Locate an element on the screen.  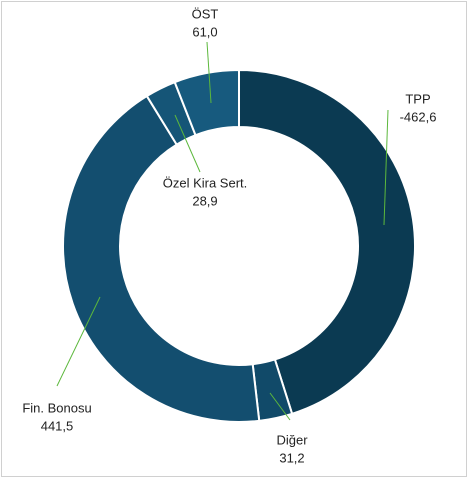
slice-label: Diğer is located at coordinates (292, 439).